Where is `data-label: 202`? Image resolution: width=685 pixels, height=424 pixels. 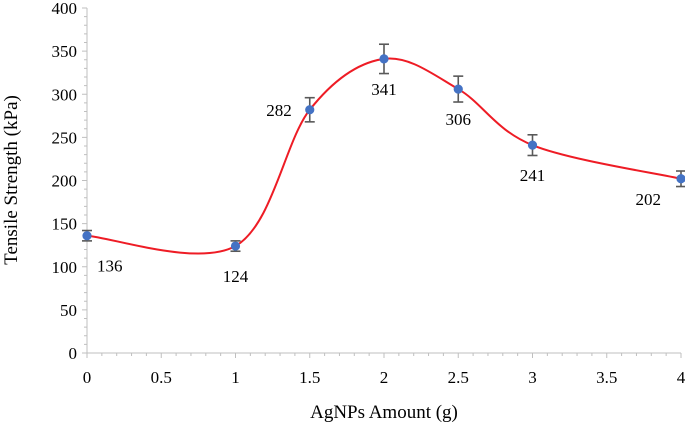
data-label: 202 is located at coordinates (649, 199).